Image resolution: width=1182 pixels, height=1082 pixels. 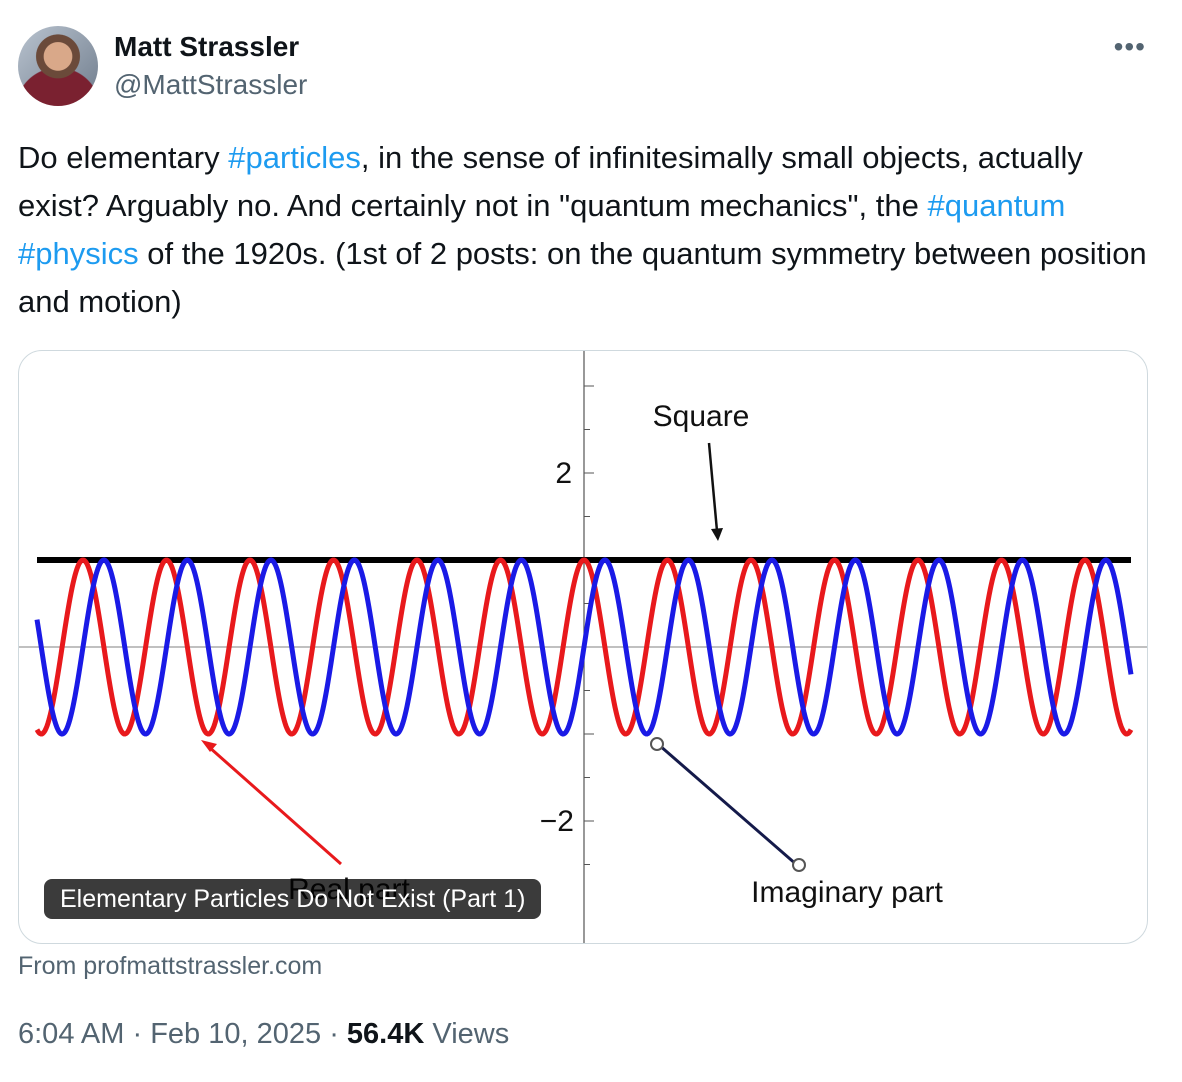 I want to click on tweet-date: Feb 10, 2025, so click(x=236, y=1034).